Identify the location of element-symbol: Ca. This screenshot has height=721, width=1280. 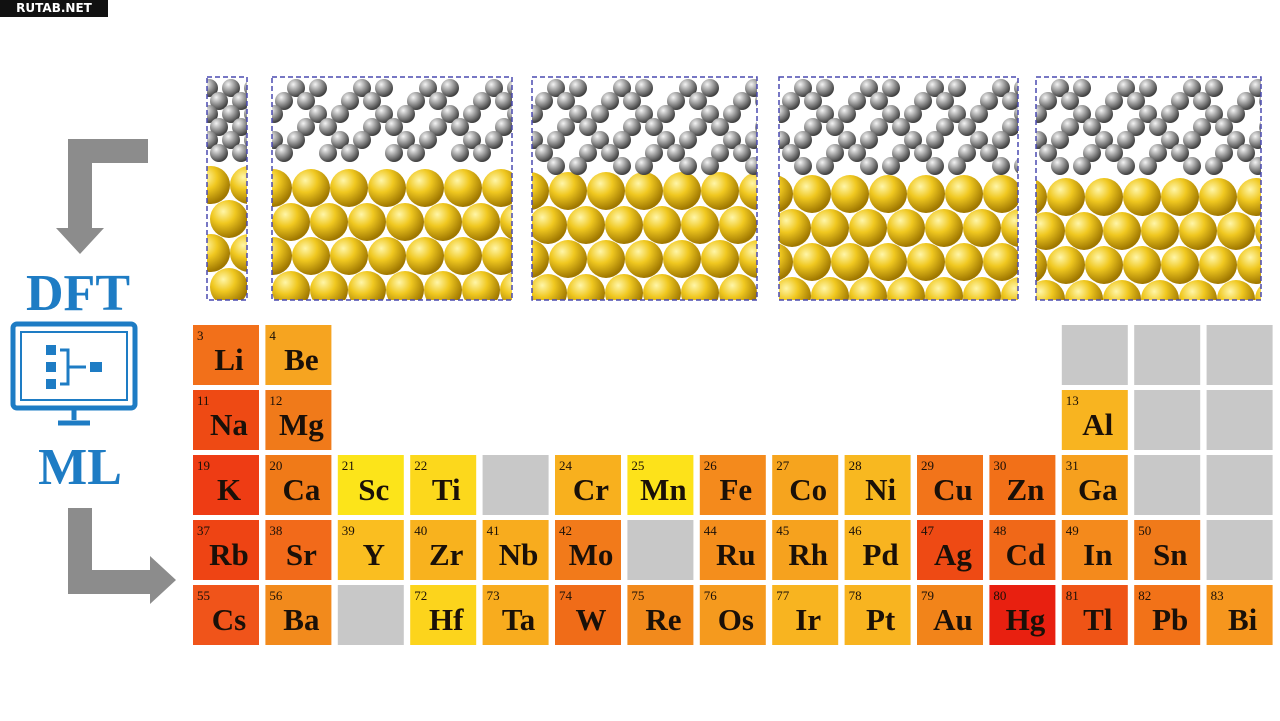
(301, 489).